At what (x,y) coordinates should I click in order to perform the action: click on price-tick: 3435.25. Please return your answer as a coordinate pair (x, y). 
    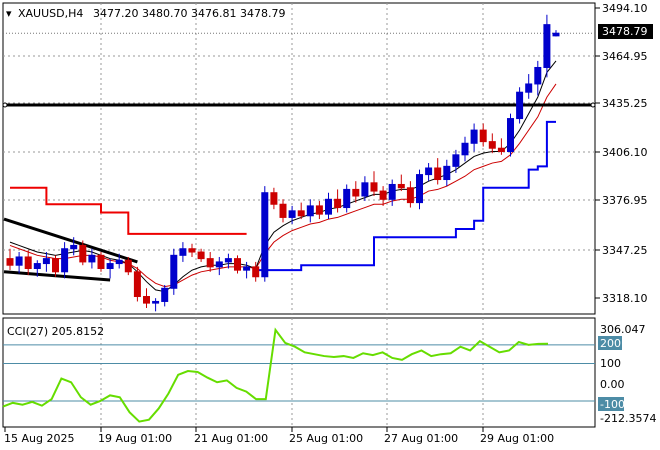
    Looking at the image, I should click on (625, 103).